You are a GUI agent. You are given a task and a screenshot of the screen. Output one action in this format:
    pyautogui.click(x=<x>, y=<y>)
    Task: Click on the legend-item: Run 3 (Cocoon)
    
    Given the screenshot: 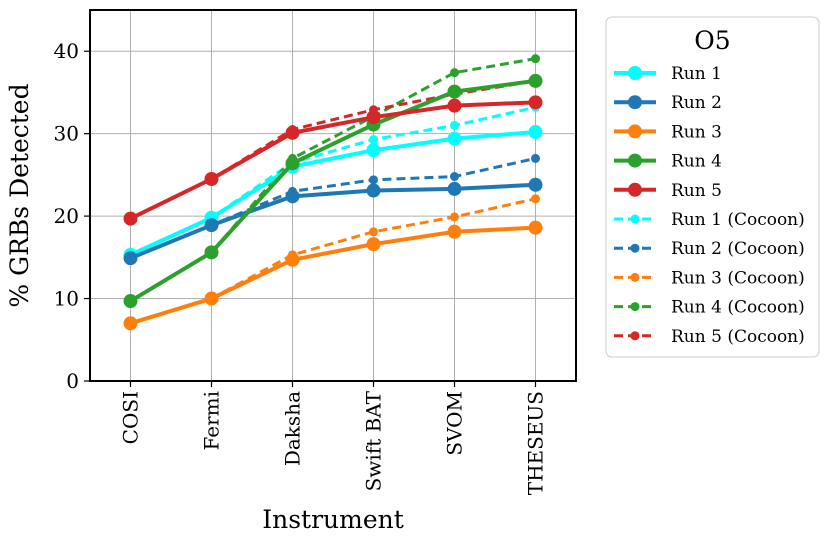 What is the action you would take?
    pyautogui.click(x=709, y=278)
    